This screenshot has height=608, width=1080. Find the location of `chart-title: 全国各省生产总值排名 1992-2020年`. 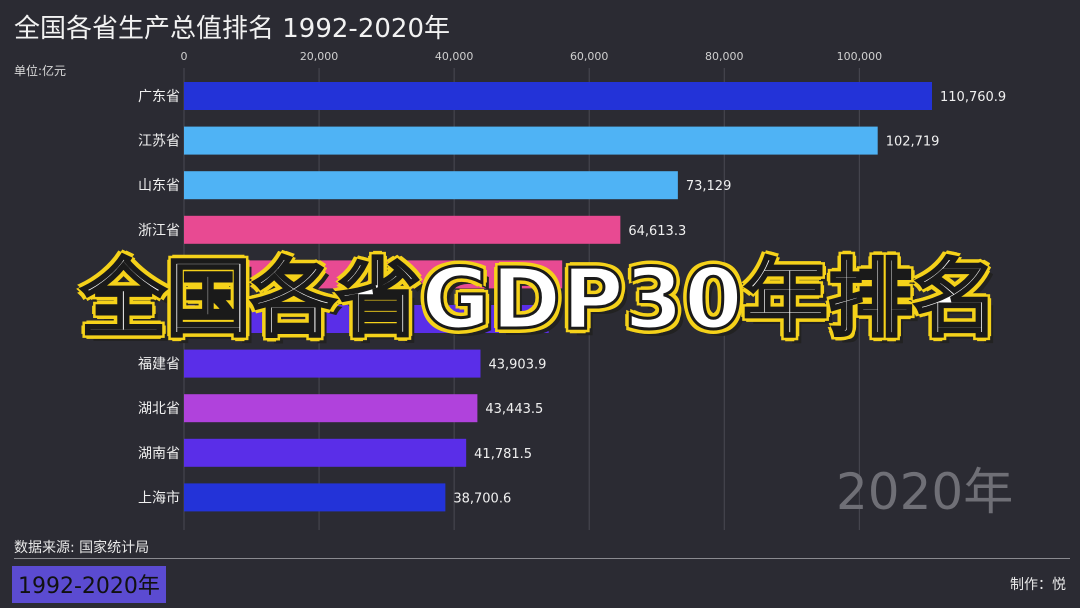

chart-title: 全国各省生产总值排名 1992-2020年 is located at coordinates (232, 29).